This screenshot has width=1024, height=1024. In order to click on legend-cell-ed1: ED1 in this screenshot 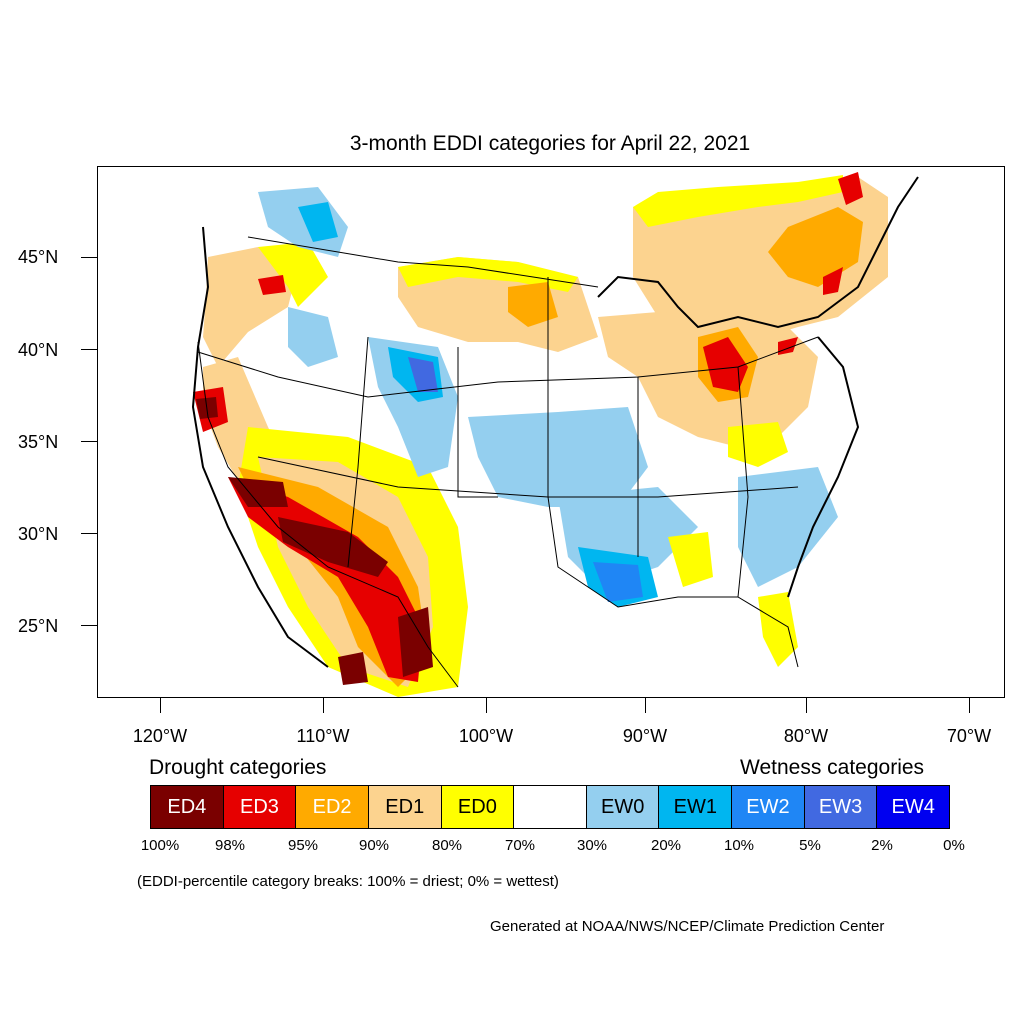, I will do `click(405, 807)`.